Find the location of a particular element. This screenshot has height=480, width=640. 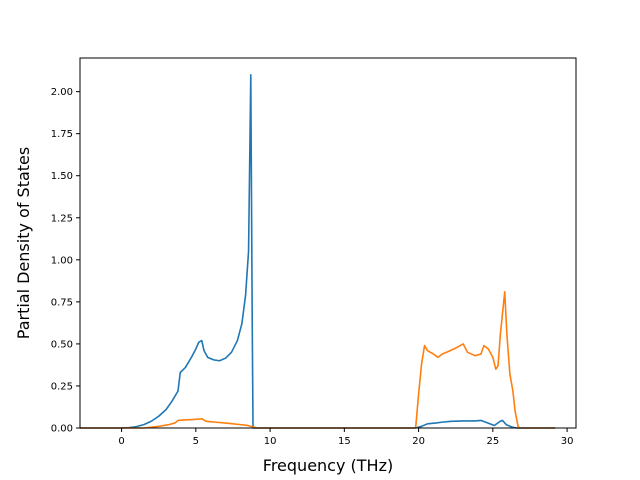

y-tick-label: 0.00 is located at coordinates (62, 429).